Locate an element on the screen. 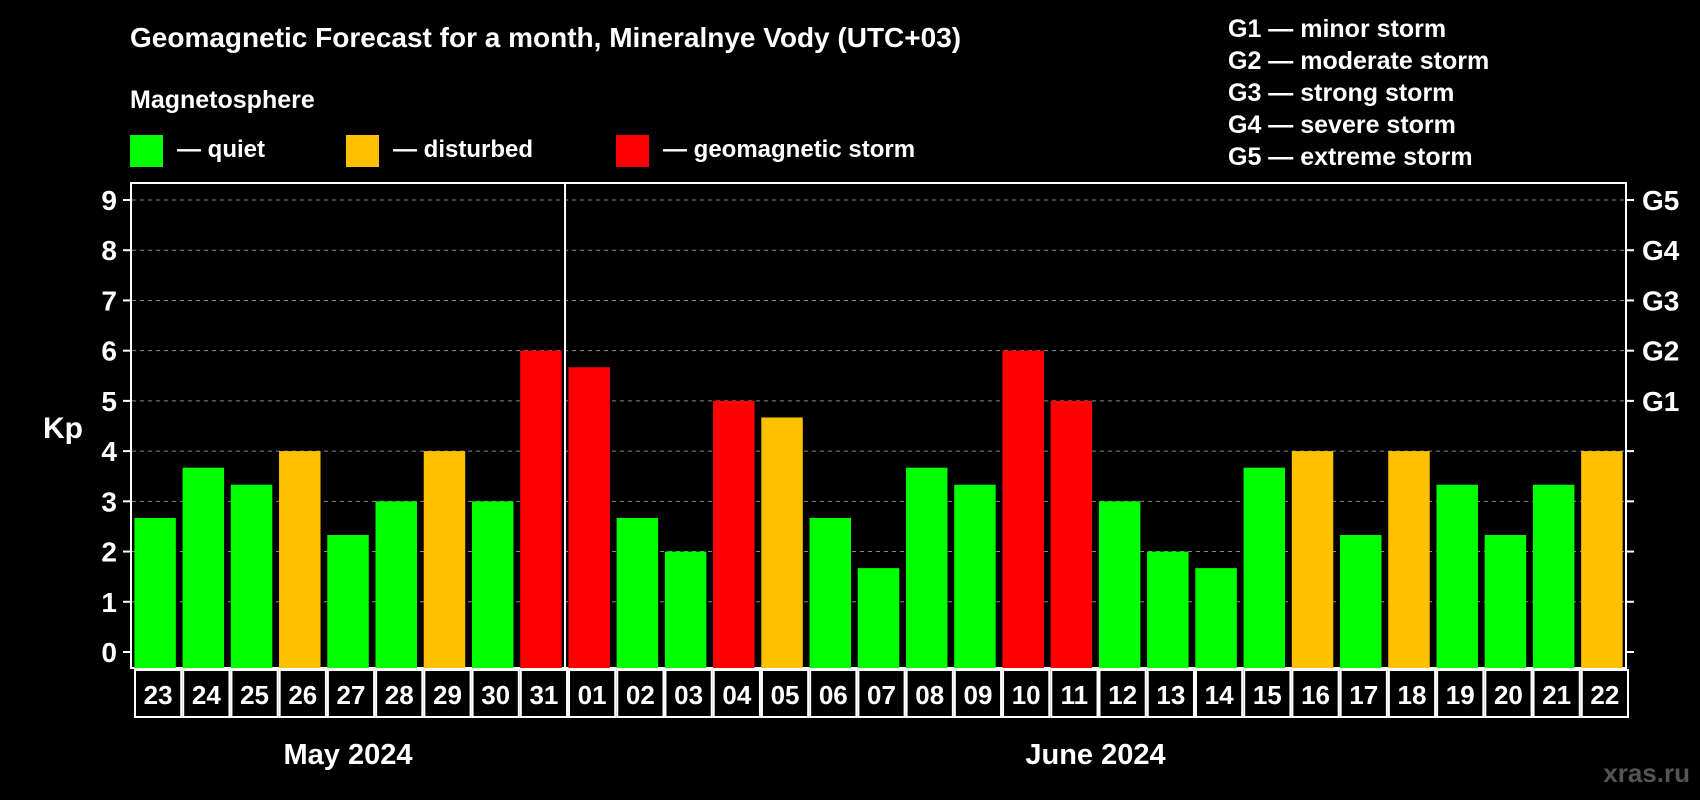 This screenshot has width=1700, height=800. date-label: 13 is located at coordinates (1170, 695).